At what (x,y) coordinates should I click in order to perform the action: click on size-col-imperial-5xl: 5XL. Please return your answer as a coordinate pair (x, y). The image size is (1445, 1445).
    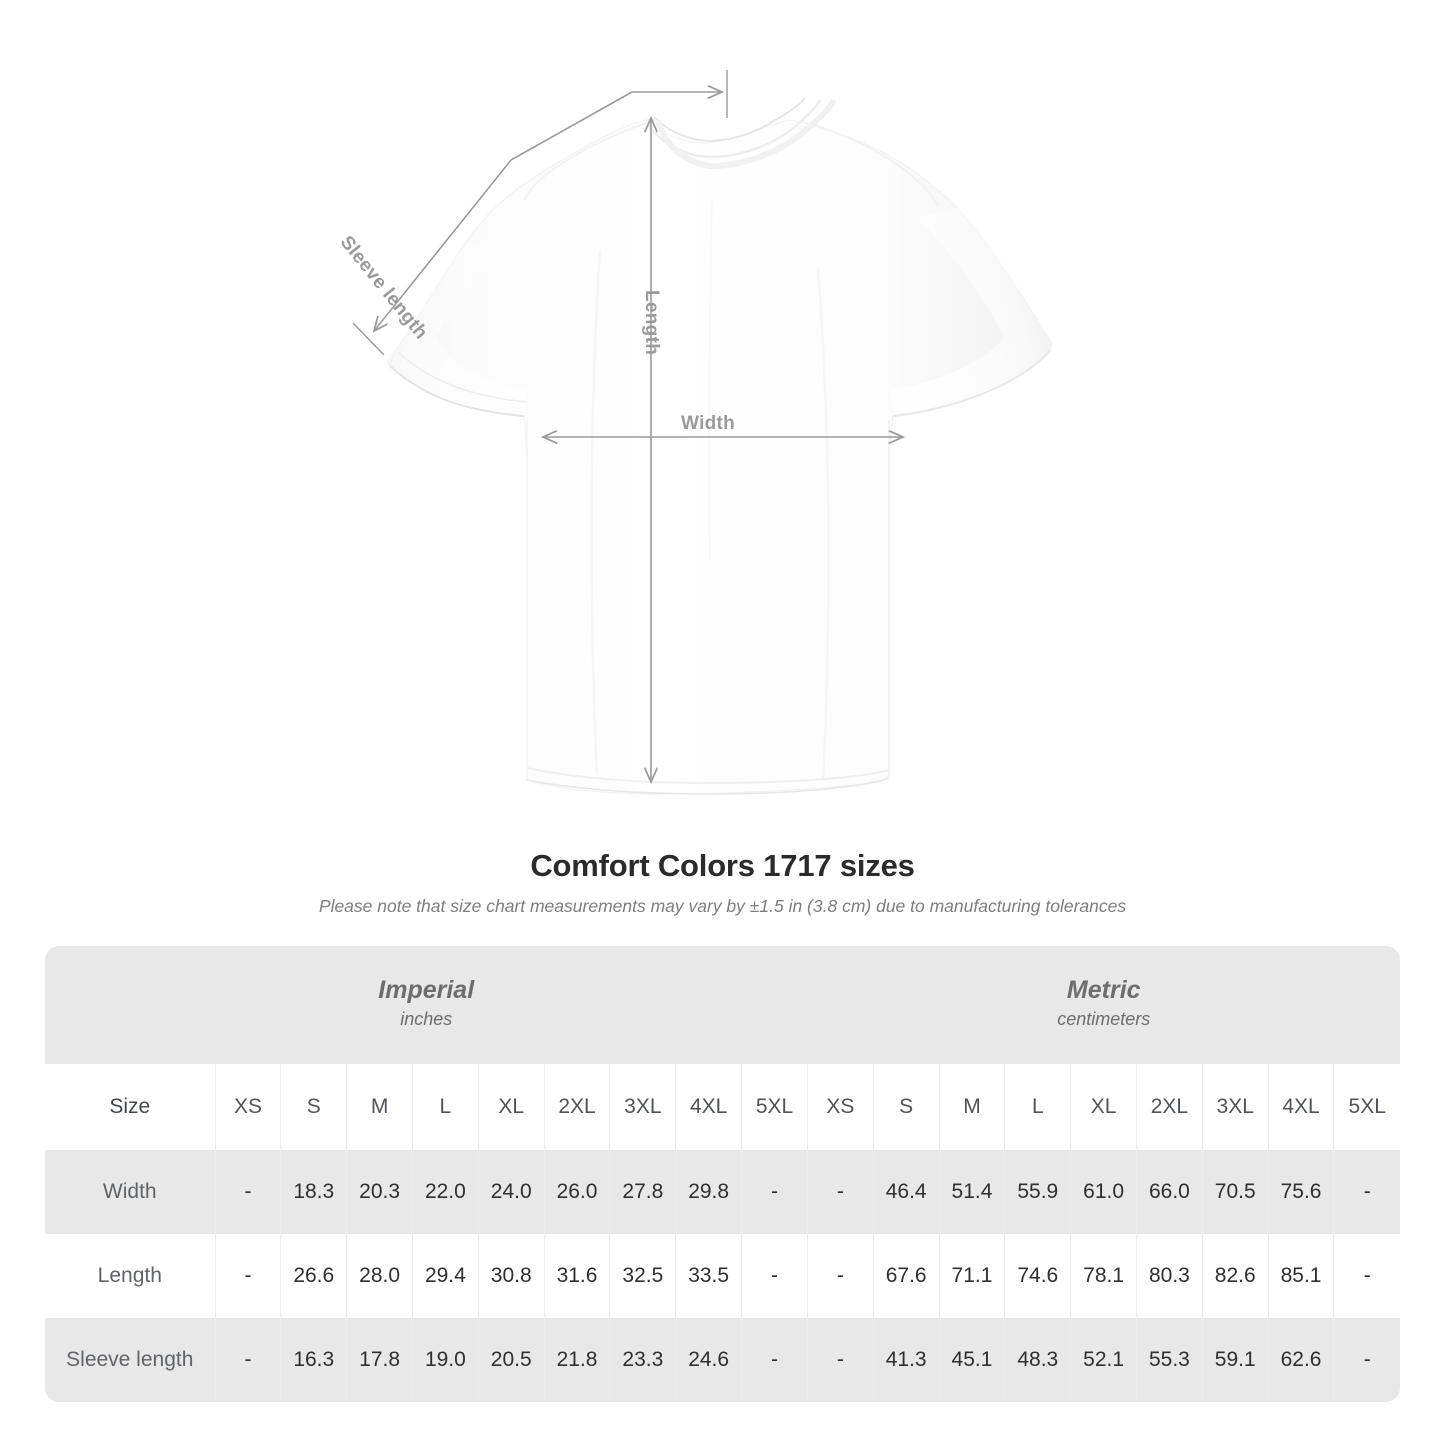
    Looking at the image, I should click on (774, 1107).